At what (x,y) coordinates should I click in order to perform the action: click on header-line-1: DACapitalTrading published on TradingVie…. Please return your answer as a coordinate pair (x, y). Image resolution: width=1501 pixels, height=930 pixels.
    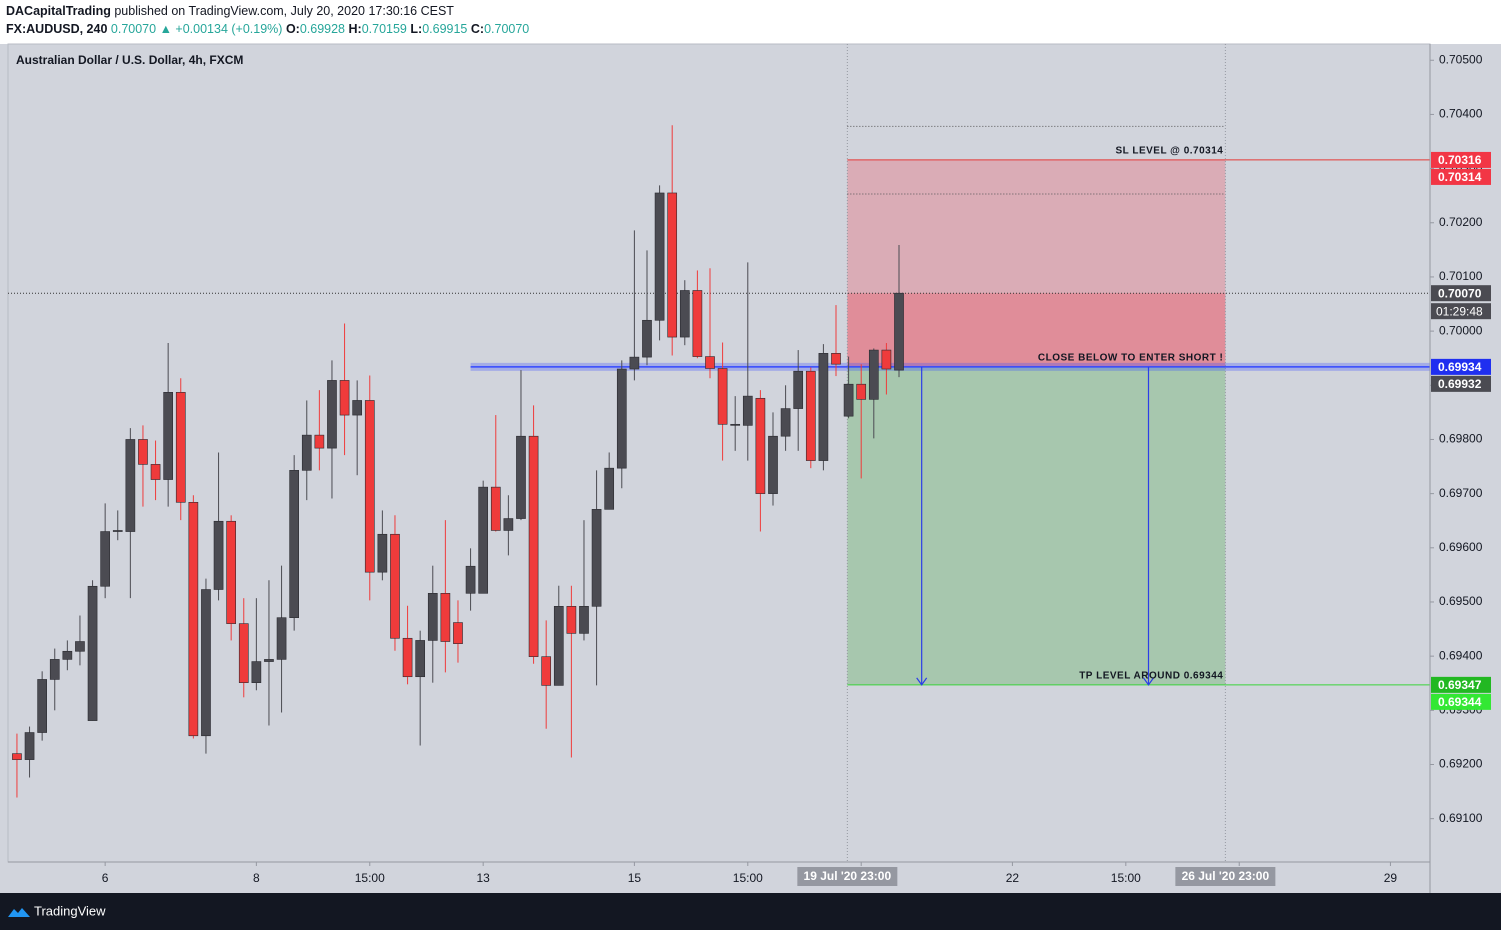
    Looking at the image, I should click on (230, 11).